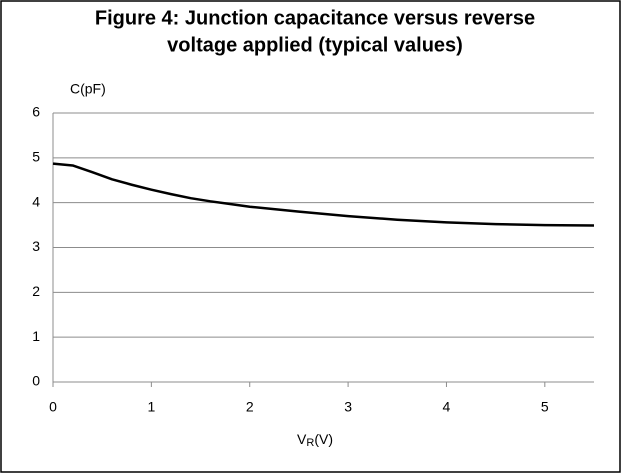 This screenshot has width=621, height=473. I want to click on y-tick-label: 6, so click(36, 112).